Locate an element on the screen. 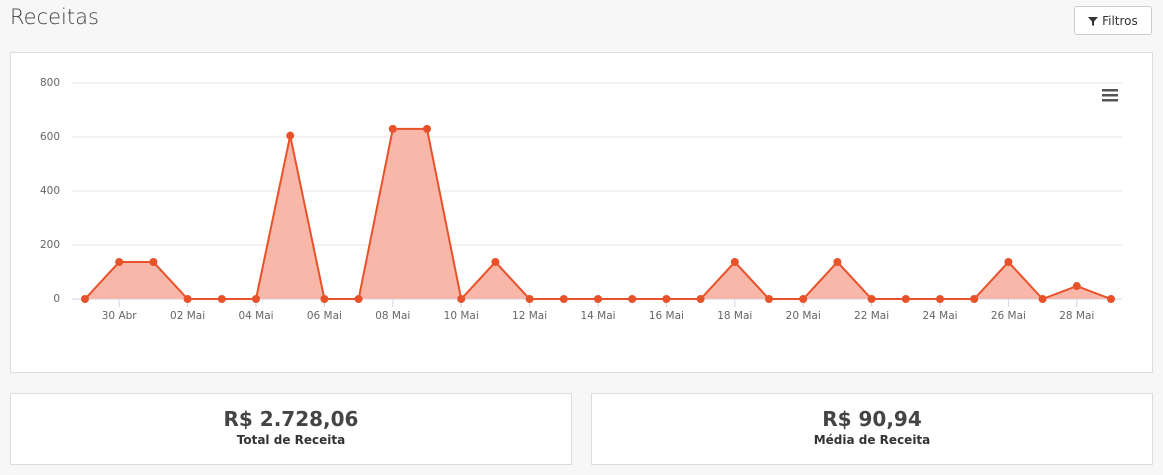 The image size is (1163, 475). summary-label: Média de Receita is located at coordinates (872, 440).